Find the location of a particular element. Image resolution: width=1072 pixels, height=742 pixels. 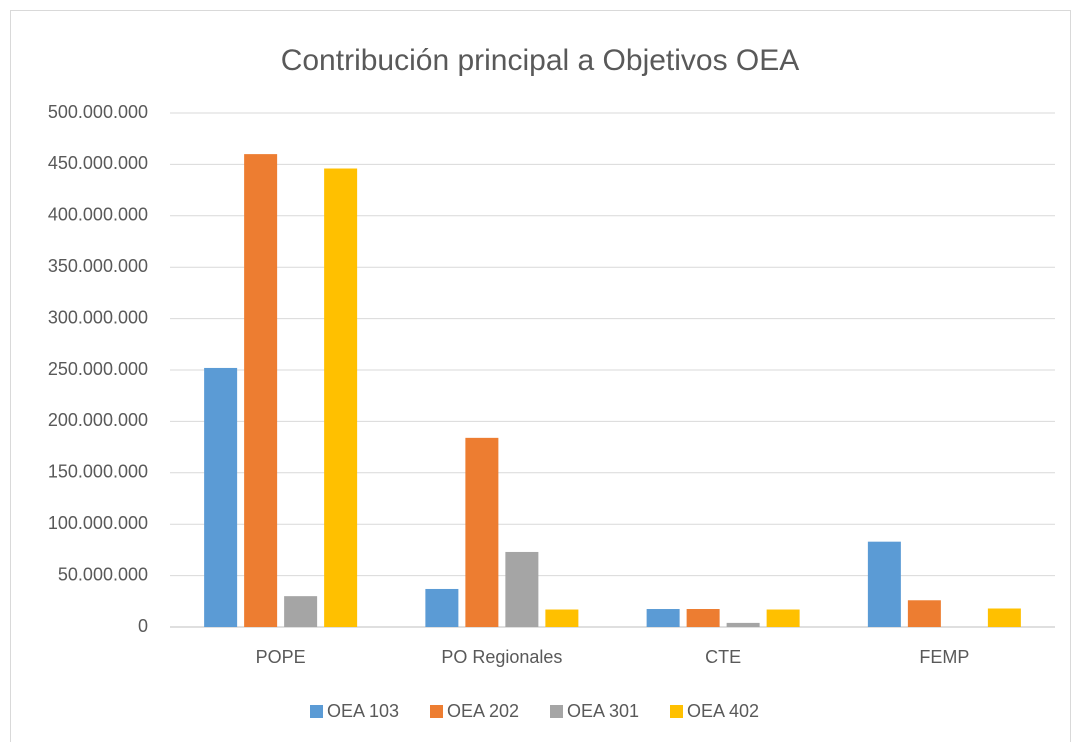

y-tick-label: 450.000.000 is located at coordinates (98, 163).